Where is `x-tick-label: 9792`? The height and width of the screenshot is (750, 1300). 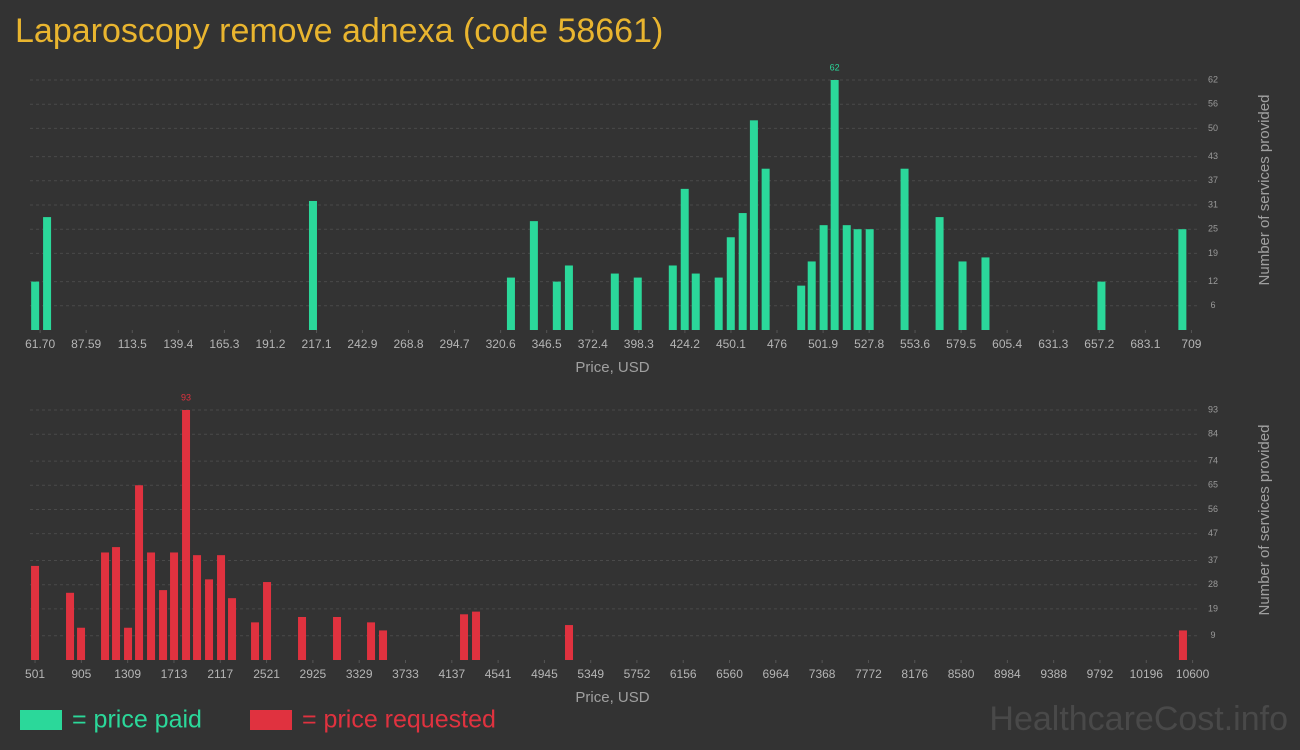 x-tick-label: 9792 is located at coordinates (1100, 674).